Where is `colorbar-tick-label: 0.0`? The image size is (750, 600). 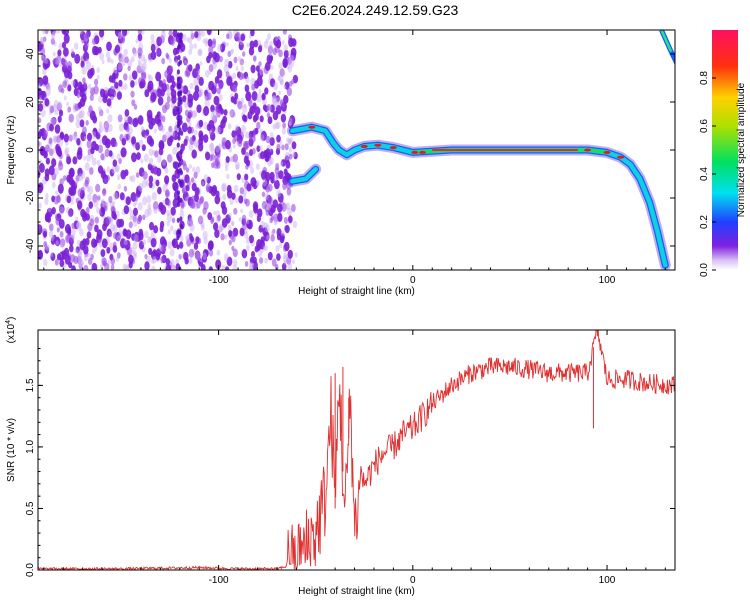
colorbar-tick-label: 0.0 is located at coordinates (704, 270).